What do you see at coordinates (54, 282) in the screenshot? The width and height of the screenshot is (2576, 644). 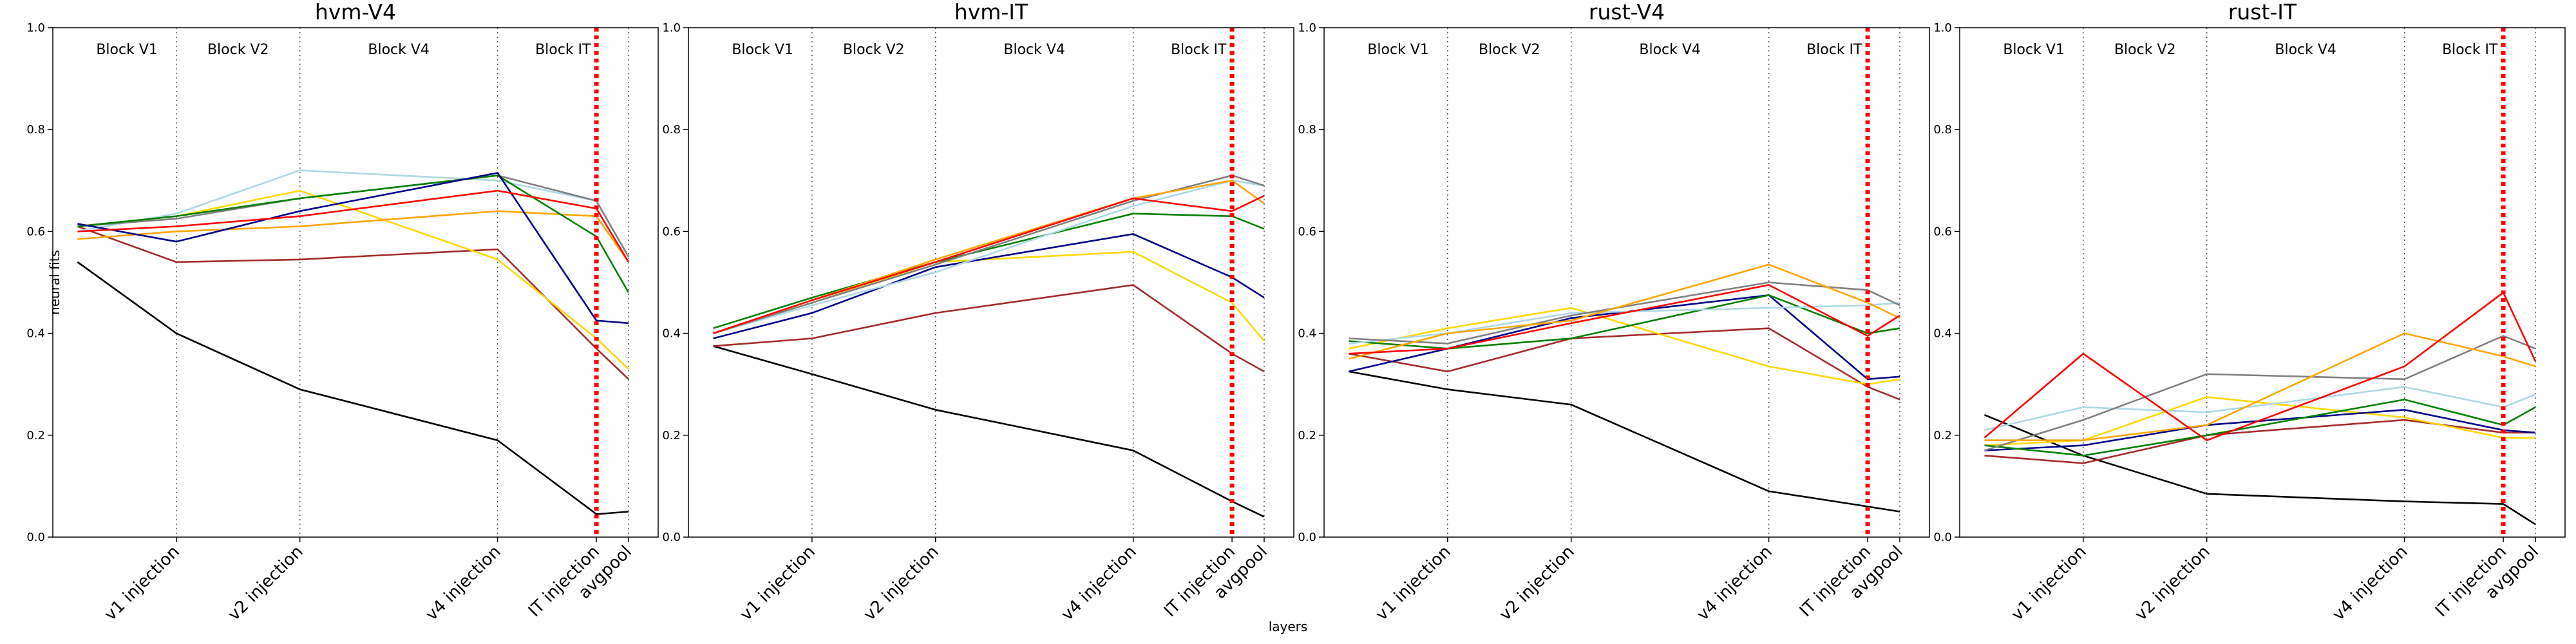 I see `y-axis-label: neural fits` at bounding box center [54, 282].